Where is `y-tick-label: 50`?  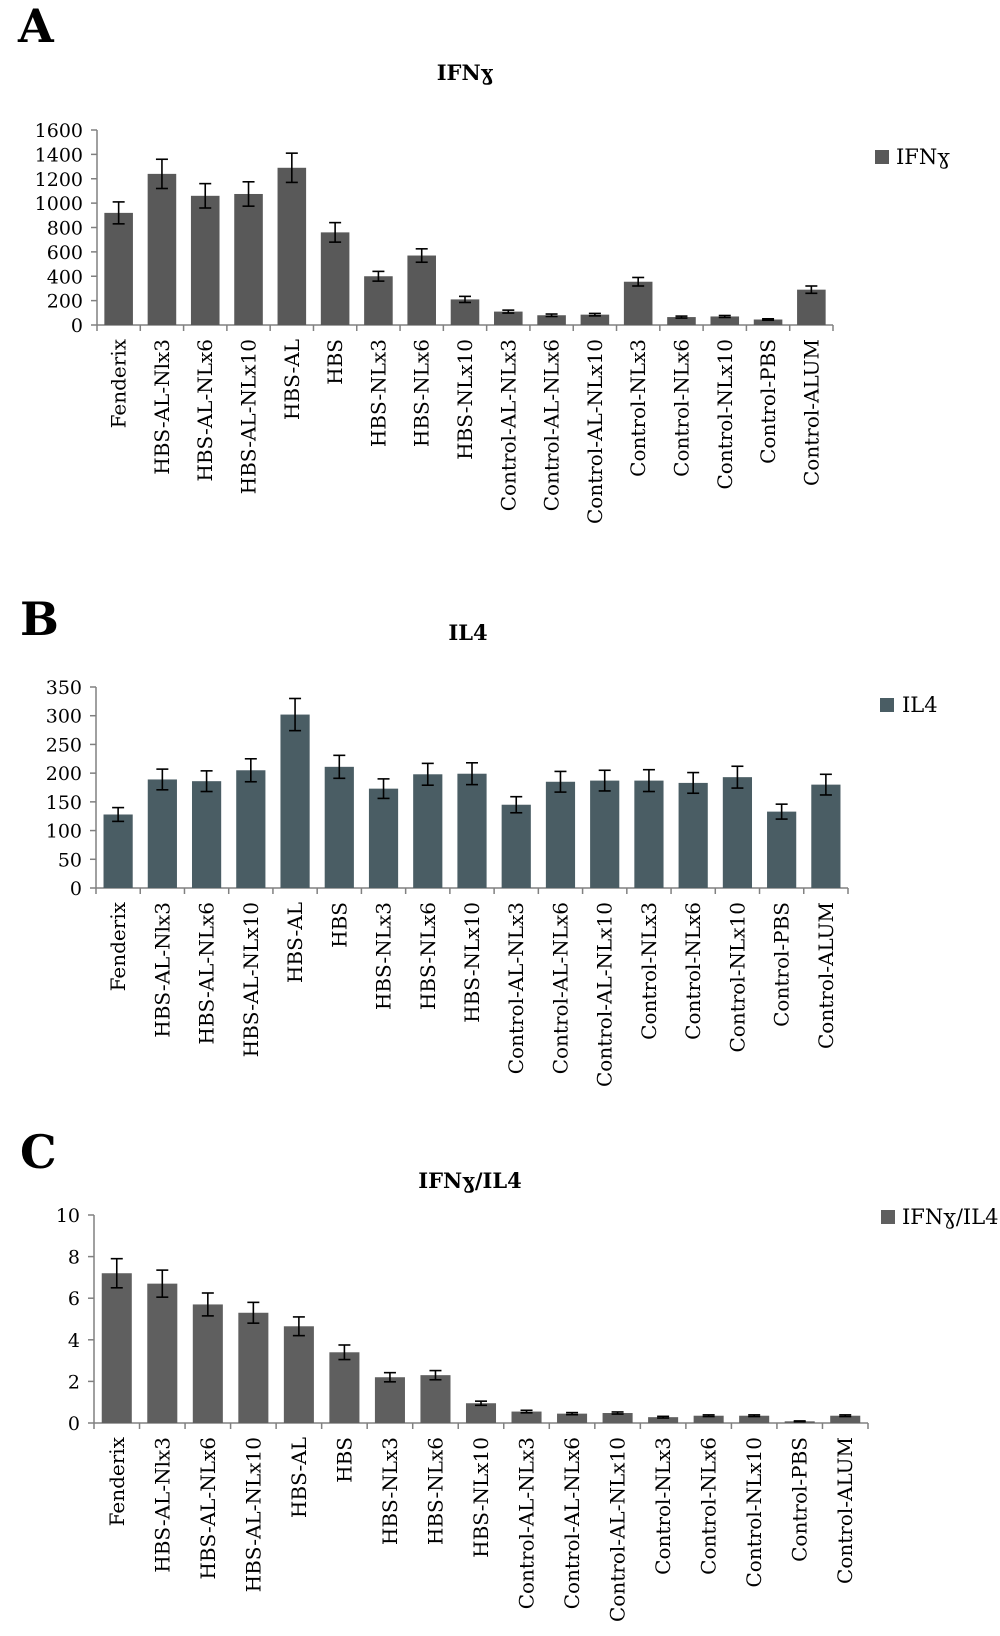
y-tick-label: 50 is located at coordinates (70, 860).